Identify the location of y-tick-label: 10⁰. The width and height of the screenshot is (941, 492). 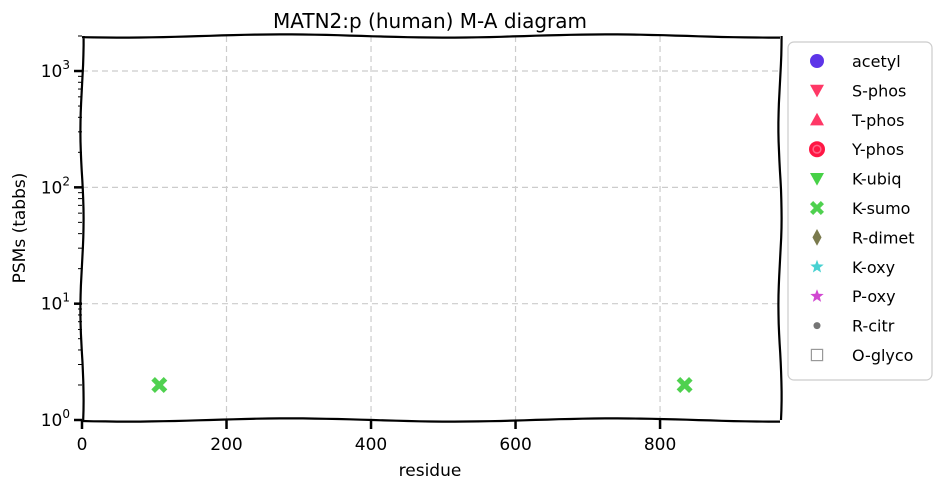
(55, 419).